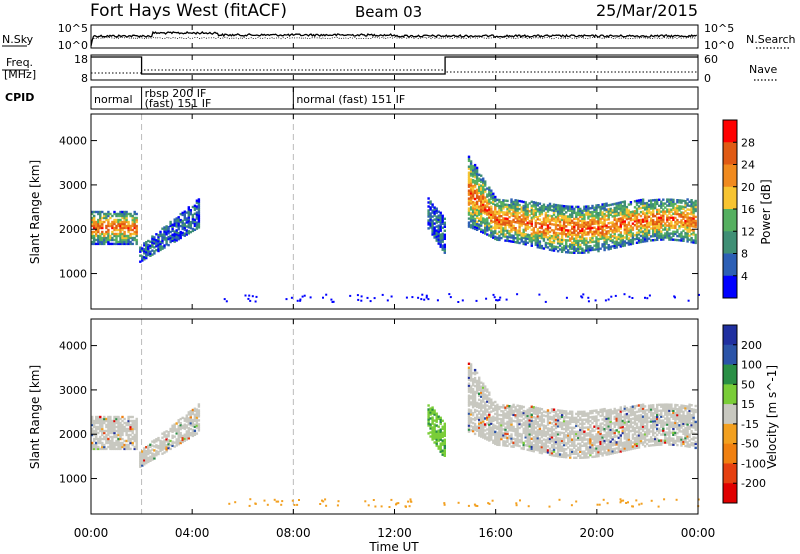 The width and height of the screenshot is (800, 554). What do you see at coordinates (73, 141) in the screenshot?
I see `y-tick-label: 4000` at bounding box center [73, 141].